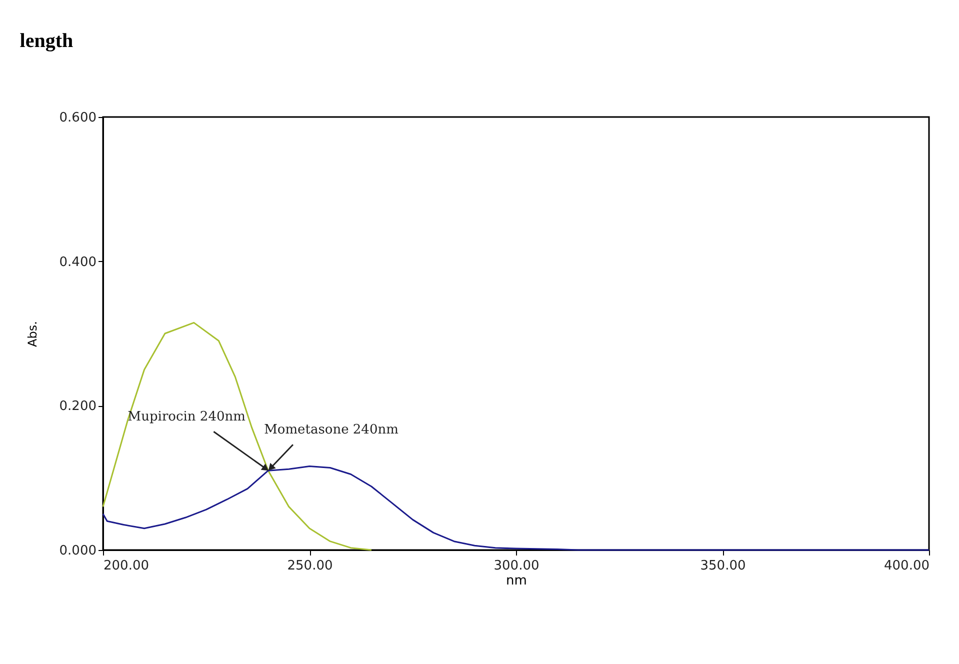 The image size is (959, 664). Describe the element at coordinates (517, 566) in the screenshot. I see `x-tick-label: 300.00` at that location.